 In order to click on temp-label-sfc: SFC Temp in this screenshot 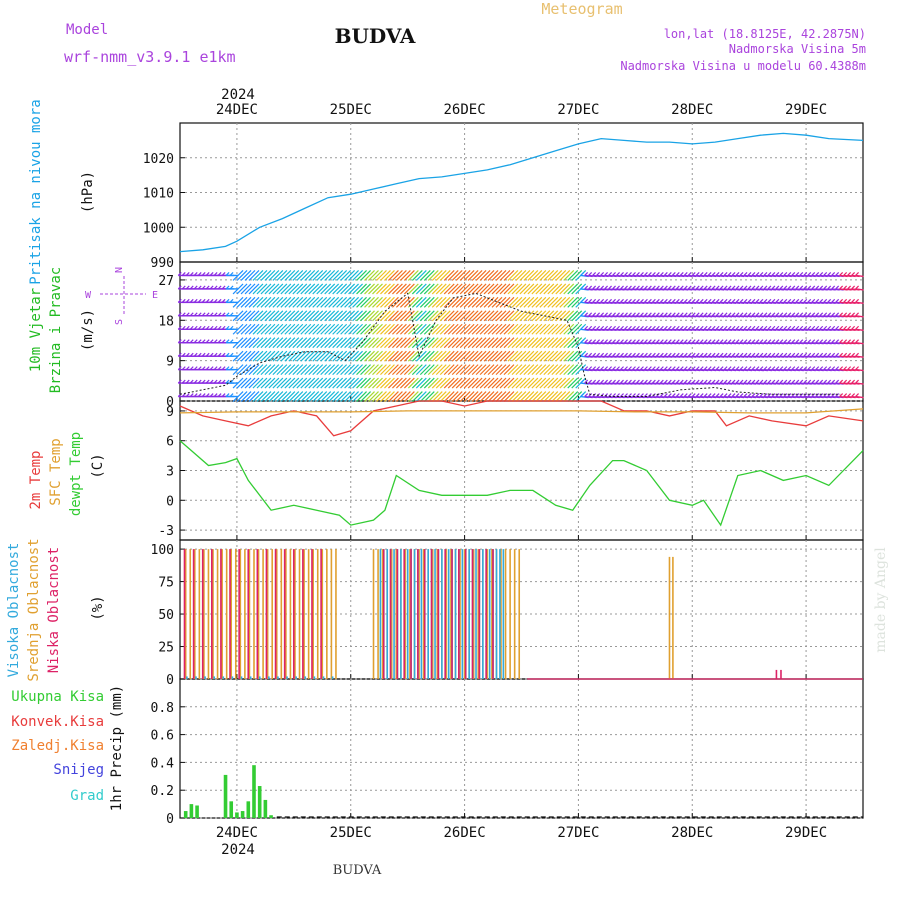, I will do `click(56, 471)`.